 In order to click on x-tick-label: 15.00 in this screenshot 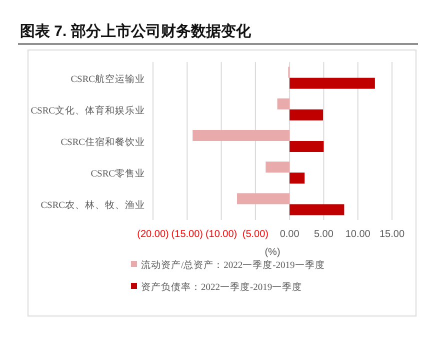, I will do `click(392, 234)`.